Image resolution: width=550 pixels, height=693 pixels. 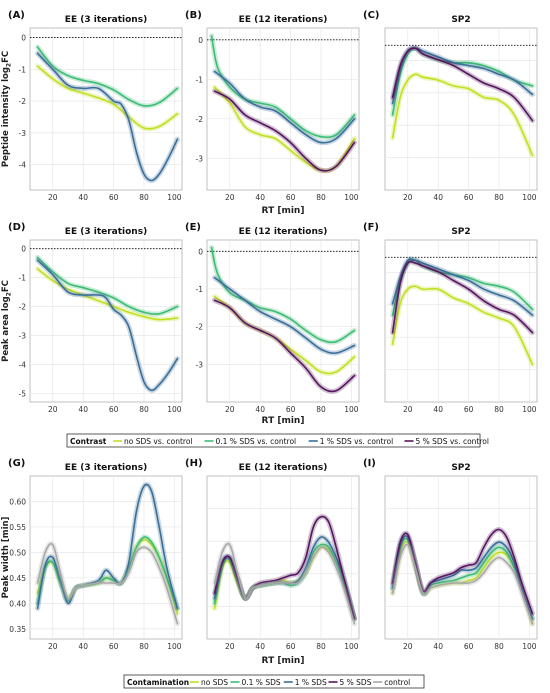 I want to click on panel-b-y-tick-label: 0, so click(x=200, y=40).